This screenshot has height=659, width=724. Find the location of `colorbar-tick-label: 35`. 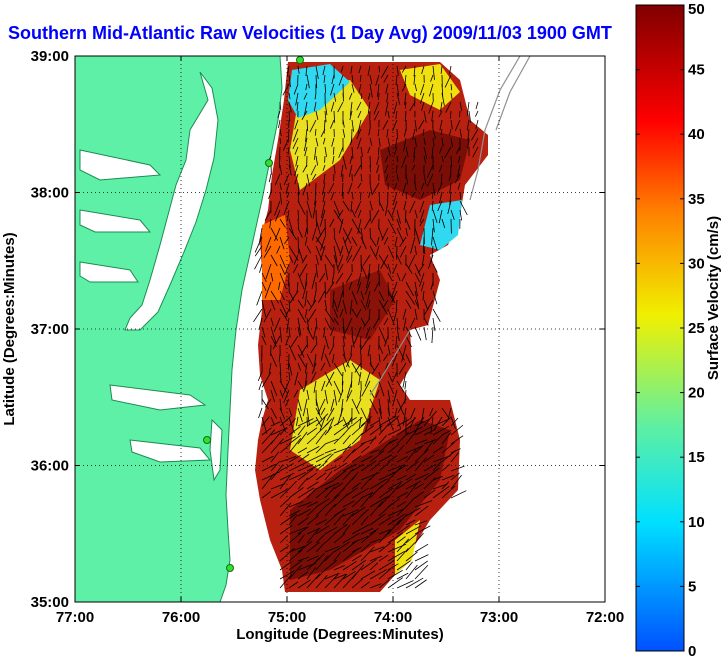

colorbar-tick-label: 35 is located at coordinates (696, 199).